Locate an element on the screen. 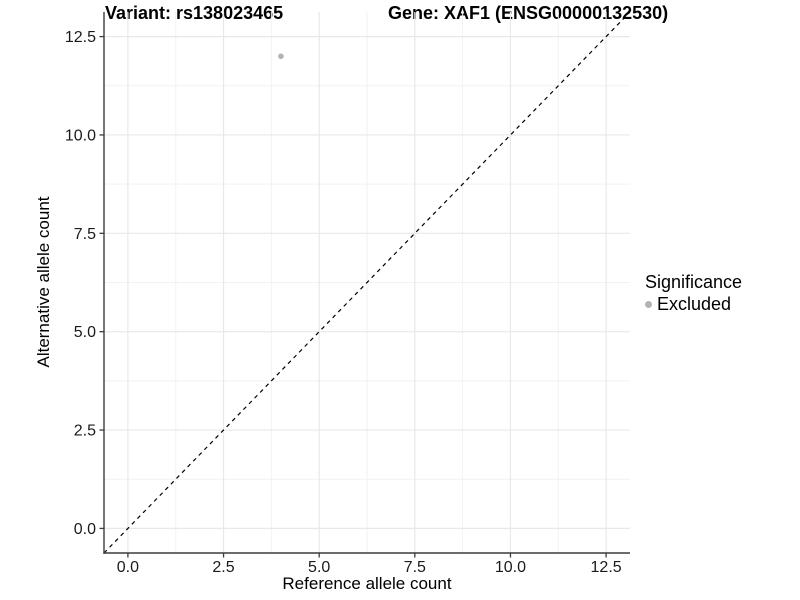 The width and height of the screenshot is (800, 600). data-point is located at coordinates (281, 56).